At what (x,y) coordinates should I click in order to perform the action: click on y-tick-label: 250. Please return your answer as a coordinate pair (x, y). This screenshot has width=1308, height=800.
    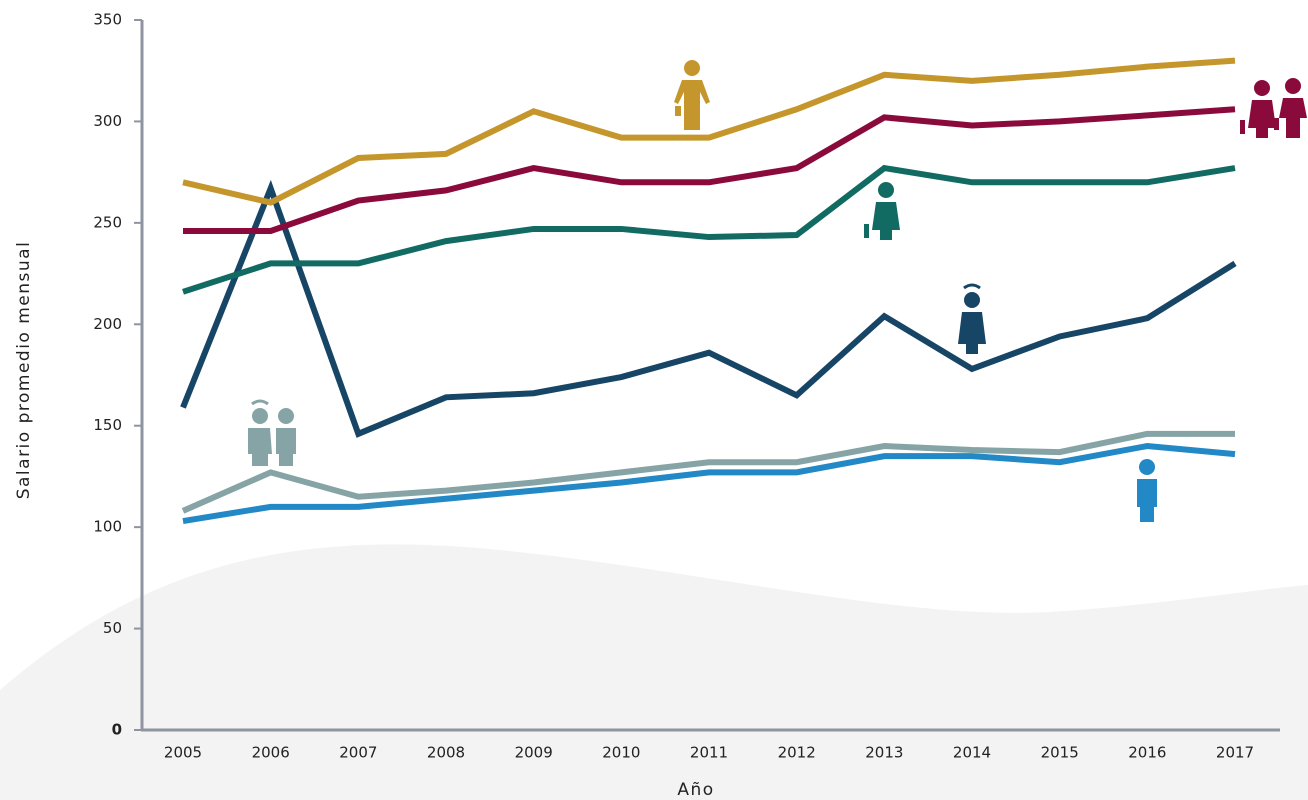
    Looking at the image, I should click on (107, 222).